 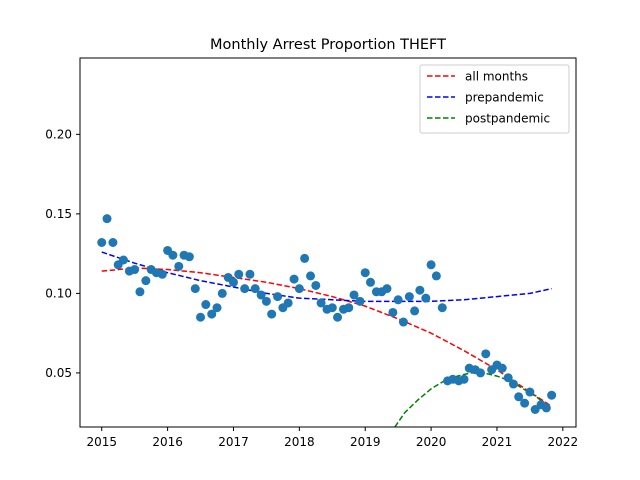 I want to click on x-tick-label: 2017, so click(x=233, y=442).